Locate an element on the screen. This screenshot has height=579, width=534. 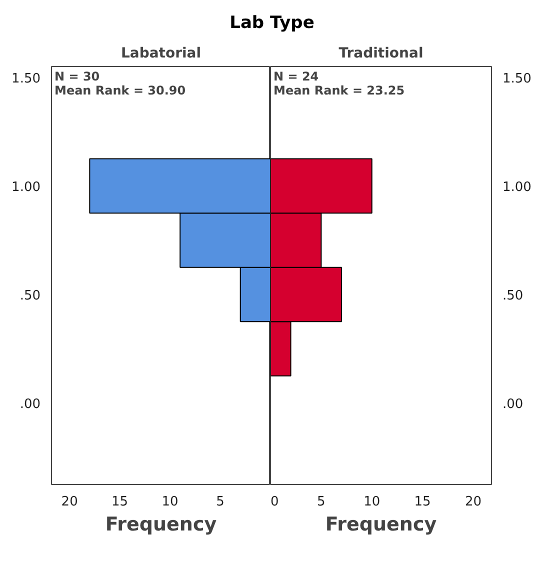
x-tick-label: 0 is located at coordinates (274, 502).